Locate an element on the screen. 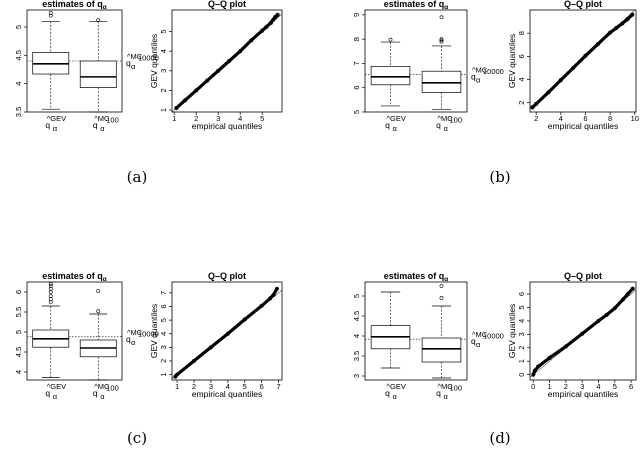 This screenshot has height=449, width=640. quantile-trace is located at coordinates (583, 332).